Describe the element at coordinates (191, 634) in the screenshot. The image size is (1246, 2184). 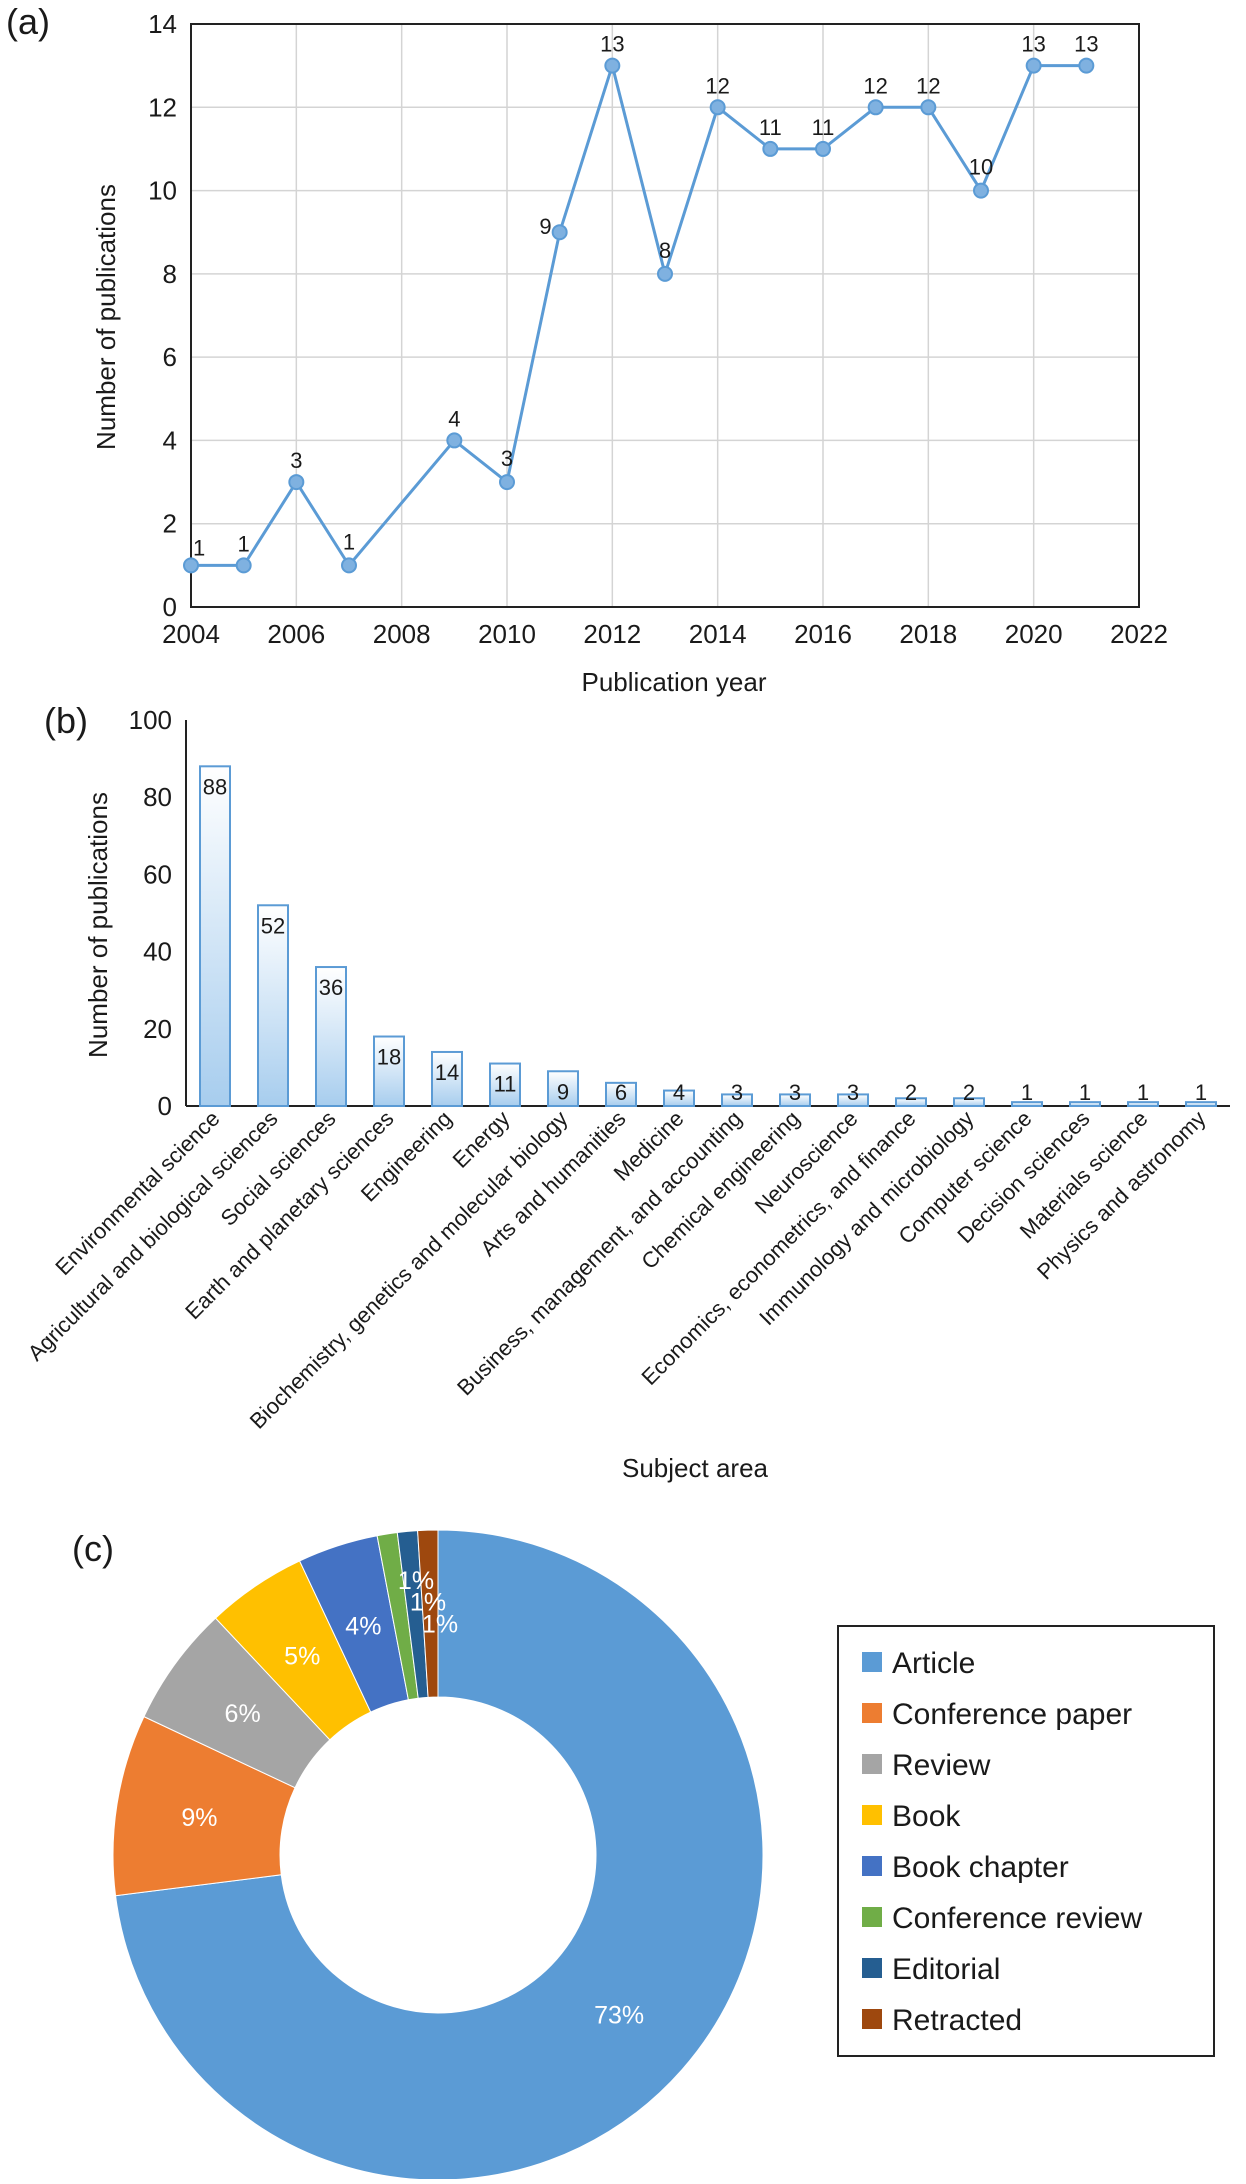
I see `x-tick-label: 2004` at that location.